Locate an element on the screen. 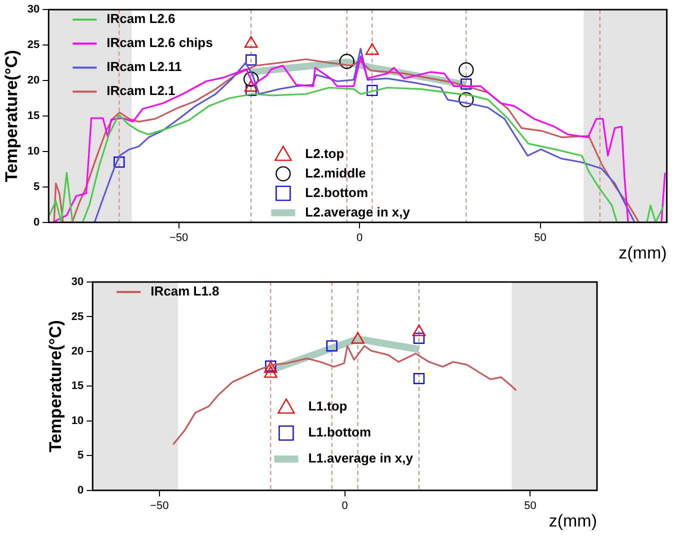 Image resolution: width=675 pixels, height=538 pixels. legend-label: IRcam L2.11 is located at coordinates (144, 66).